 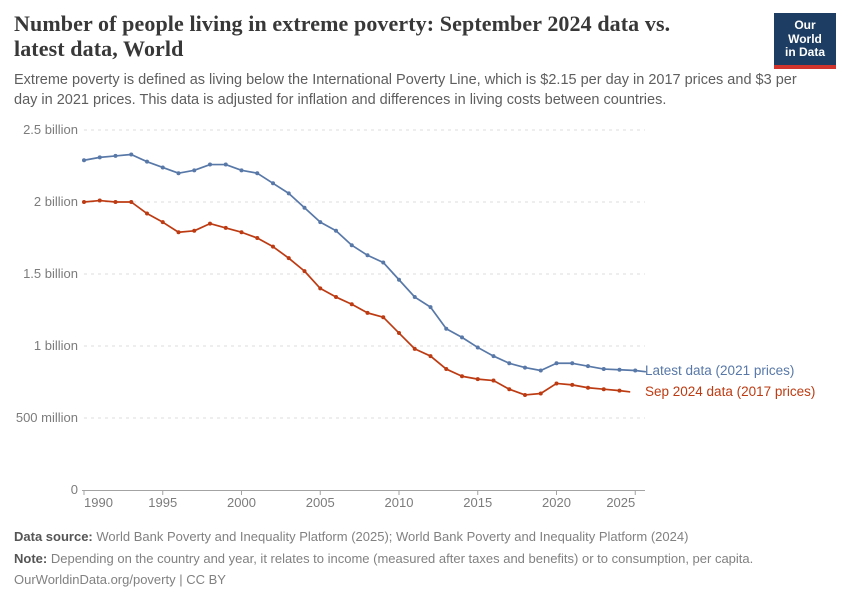 I want to click on x-axis-label-2020: 2020, so click(x=556, y=502).